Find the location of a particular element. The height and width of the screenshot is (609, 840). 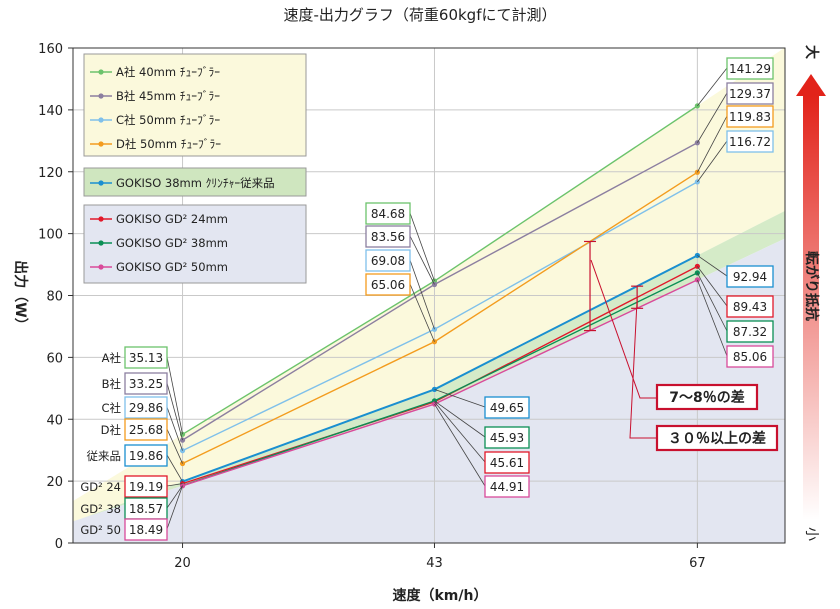

annotation-text: 7～8％の差 is located at coordinates (706, 397).